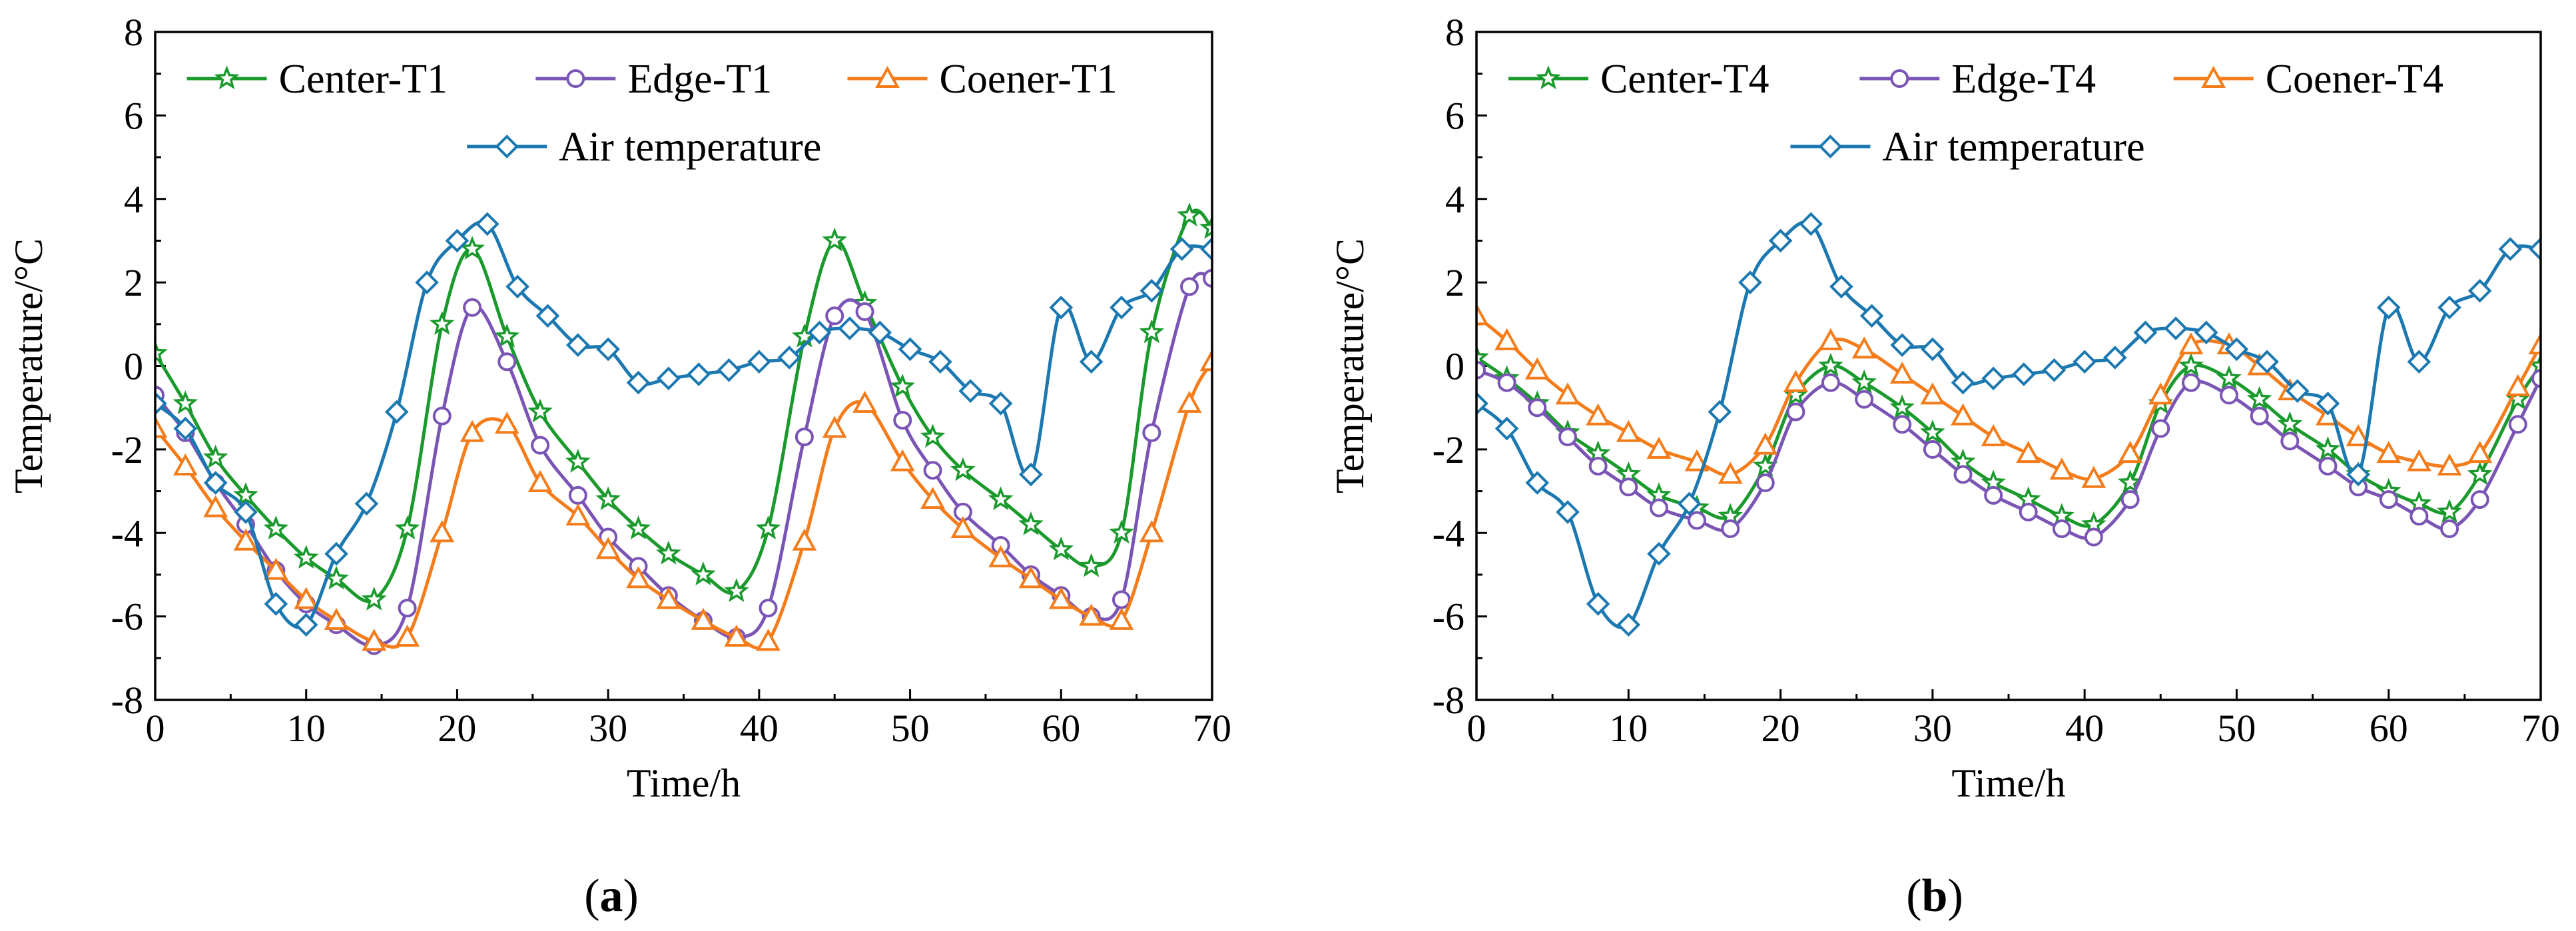 This screenshot has width=2576, height=931. What do you see at coordinates (2008, 783) in the screenshot?
I see `x-axis-title: Time/h` at bounding box center [2008, 783].